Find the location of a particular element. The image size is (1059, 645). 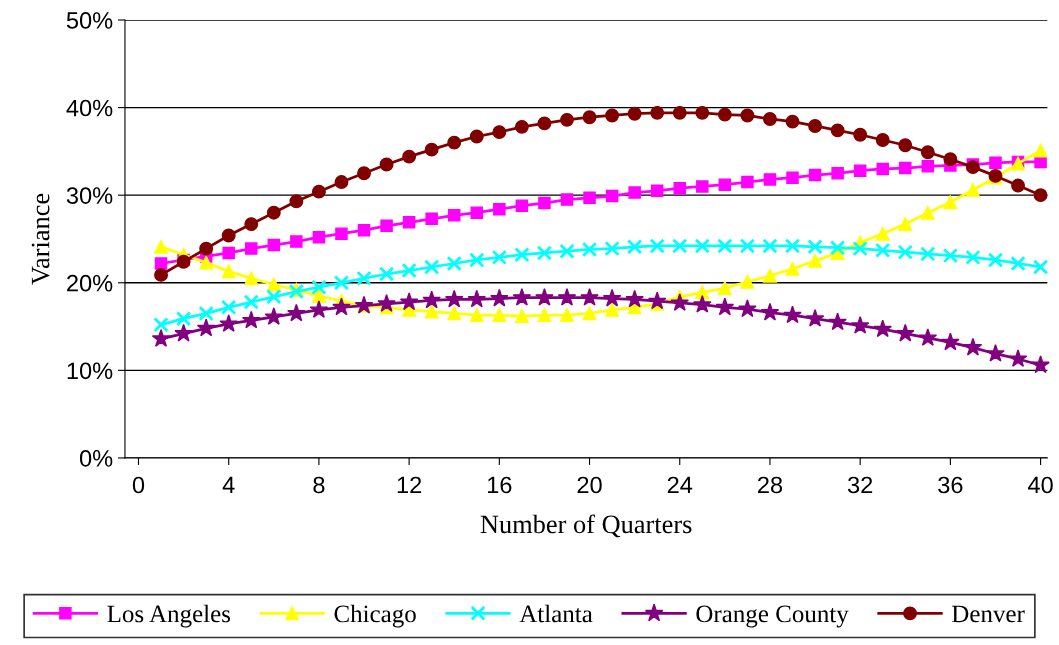

legend-label: Los Angeles is located at coordinates (169, 616).